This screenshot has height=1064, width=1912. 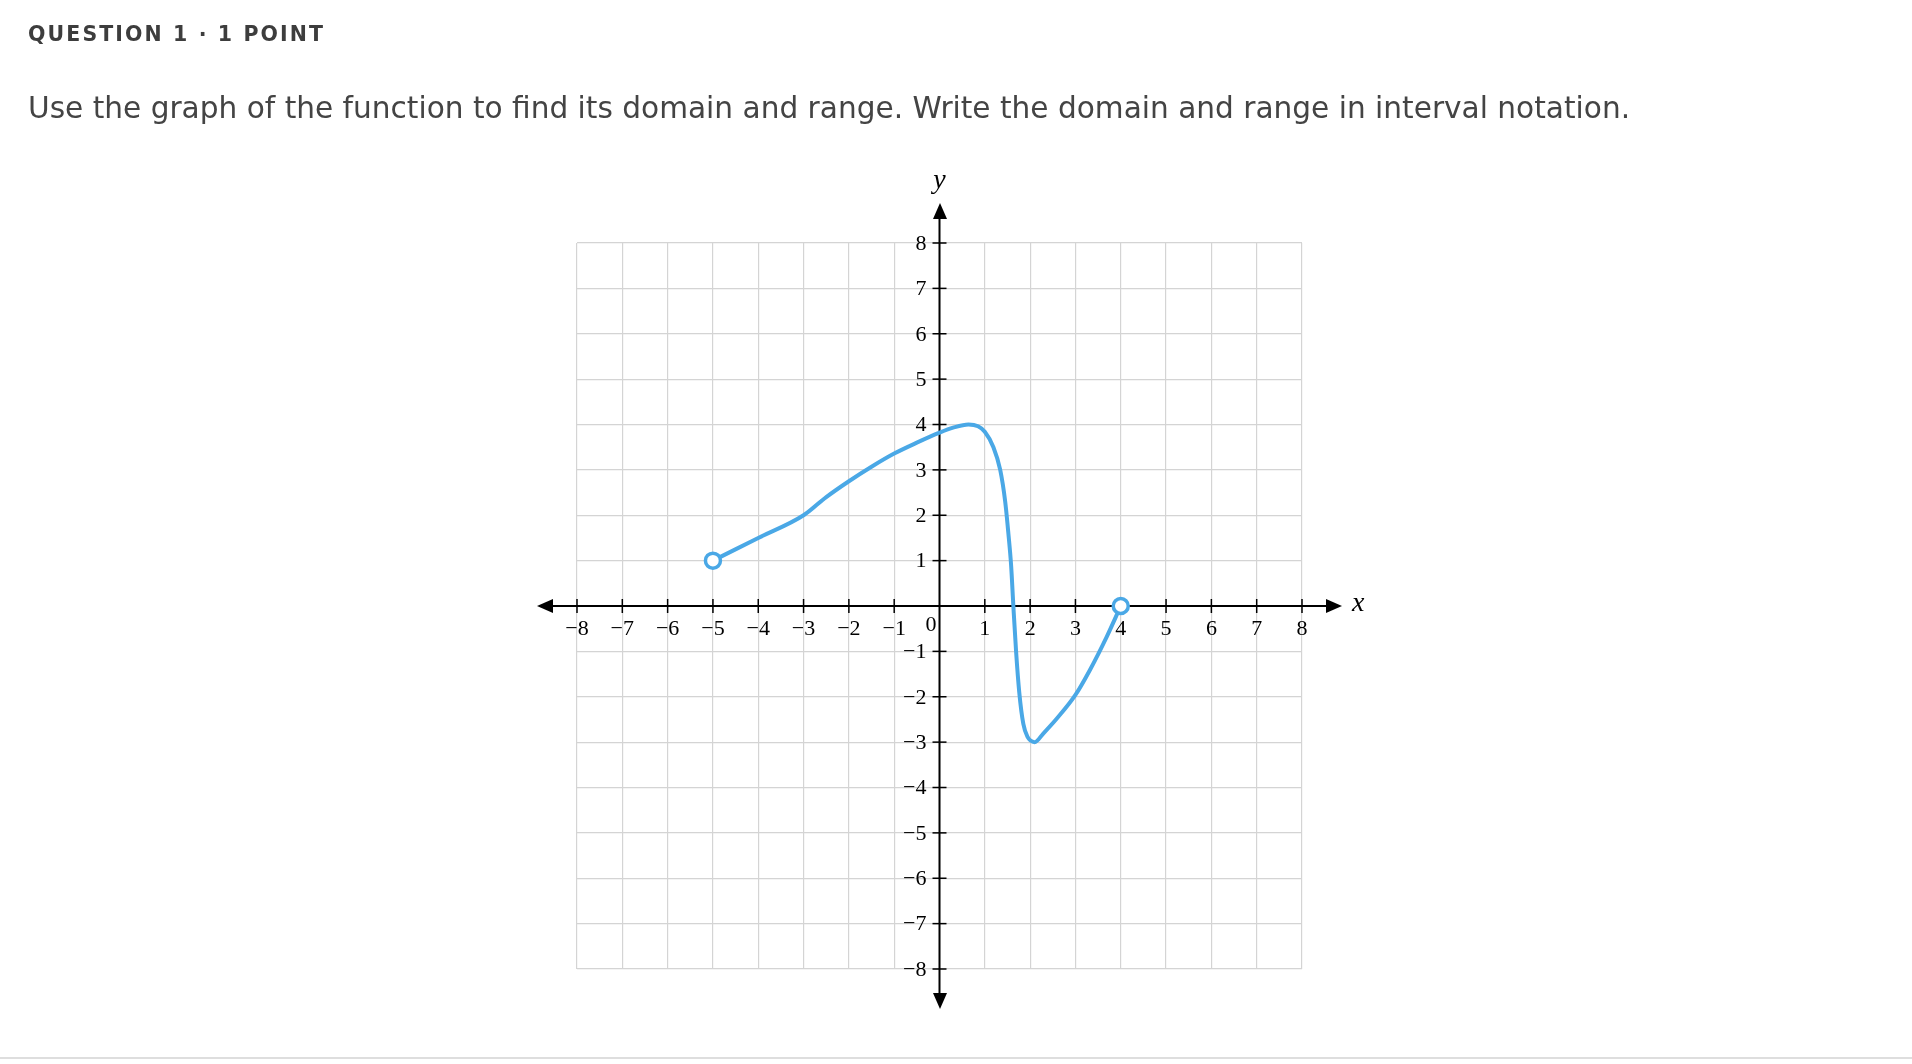 What do you see at coordinates (921, 560) in the screenshot?
I see `y-tick-label: 1` at bounding box center [921, 560].